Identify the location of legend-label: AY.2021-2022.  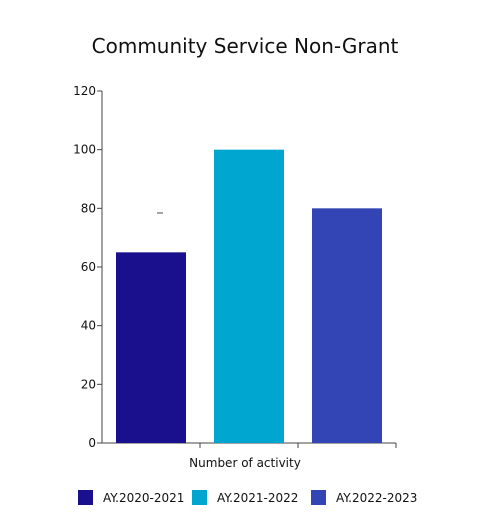
(257, 498).